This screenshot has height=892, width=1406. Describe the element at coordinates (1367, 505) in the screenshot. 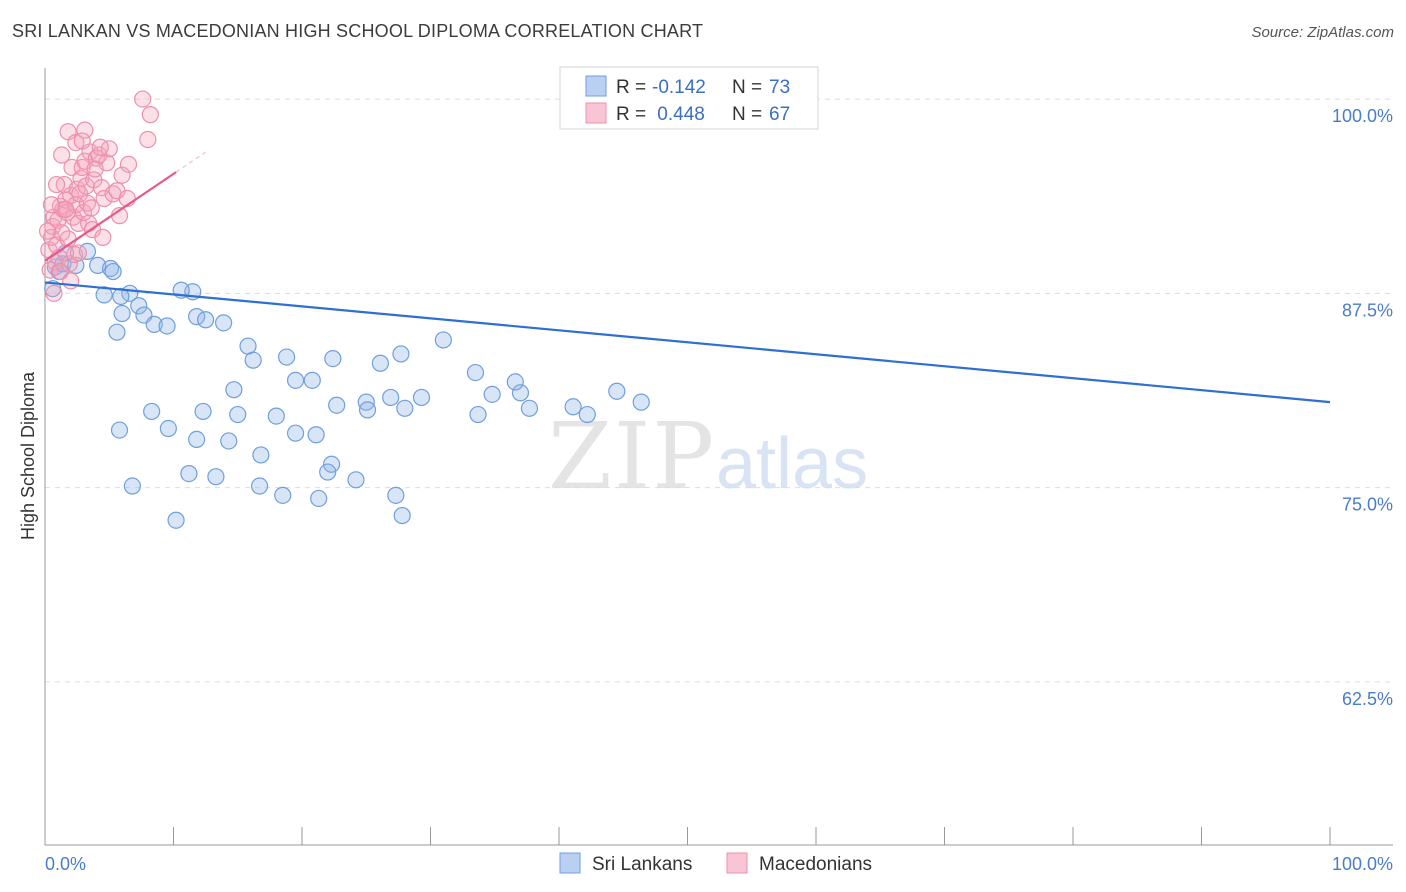

I see `y-tick-label-2: 75.0%` at that location.